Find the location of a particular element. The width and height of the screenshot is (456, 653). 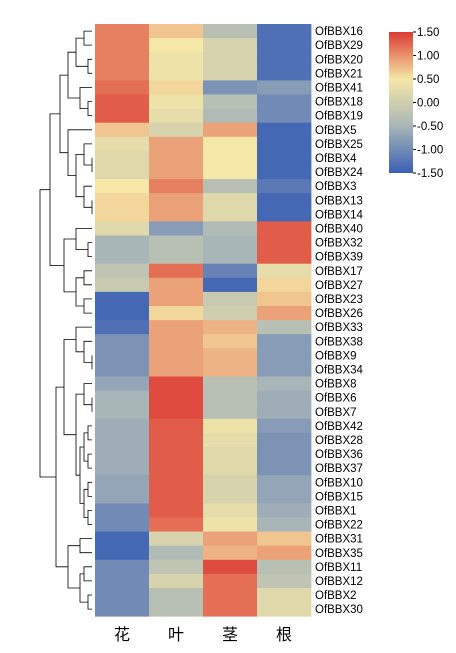

row-label: OfBBX35 is located at coordinates (339, 554).